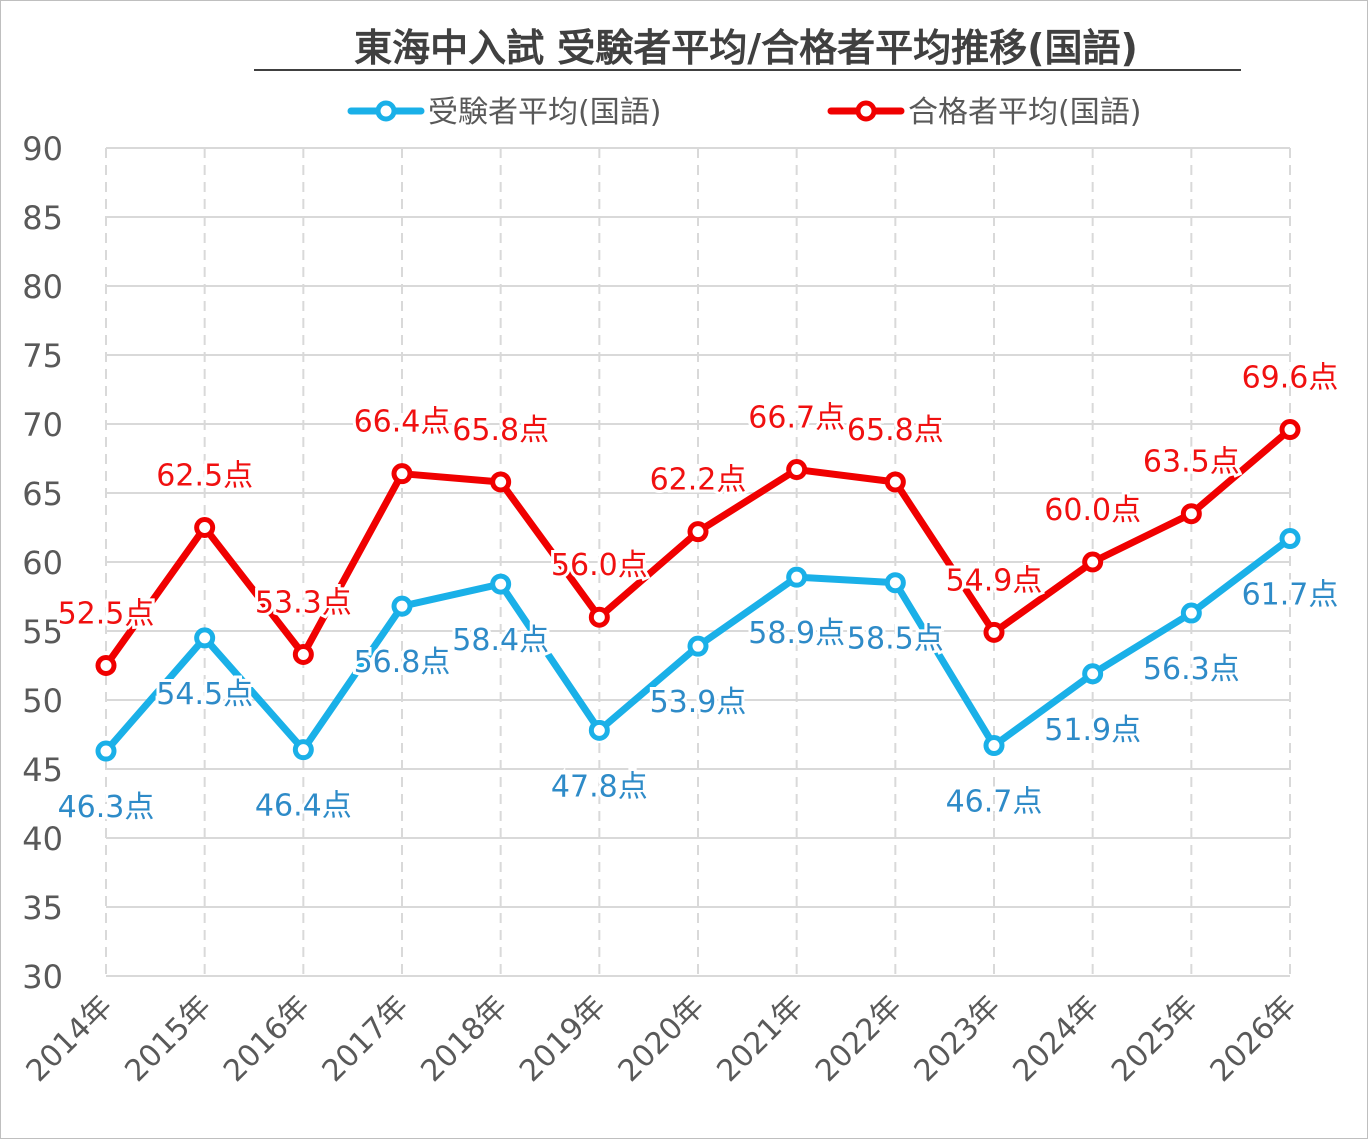  I want to click on x-tick-label: 2018年, so click(464, 1039).